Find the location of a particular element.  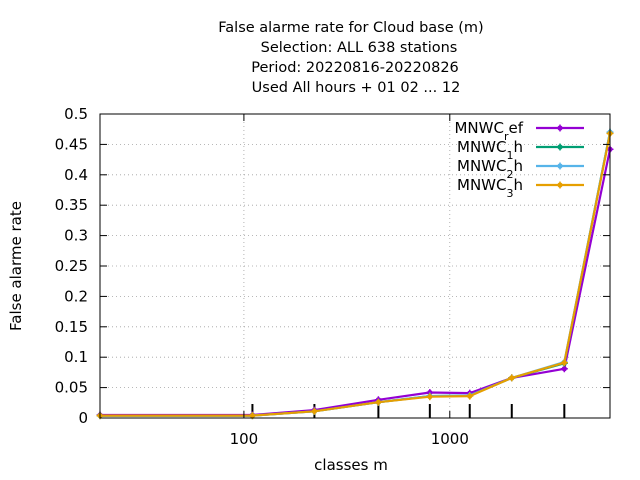

x-tick-label: 100 is located at coordinates (244, 439).